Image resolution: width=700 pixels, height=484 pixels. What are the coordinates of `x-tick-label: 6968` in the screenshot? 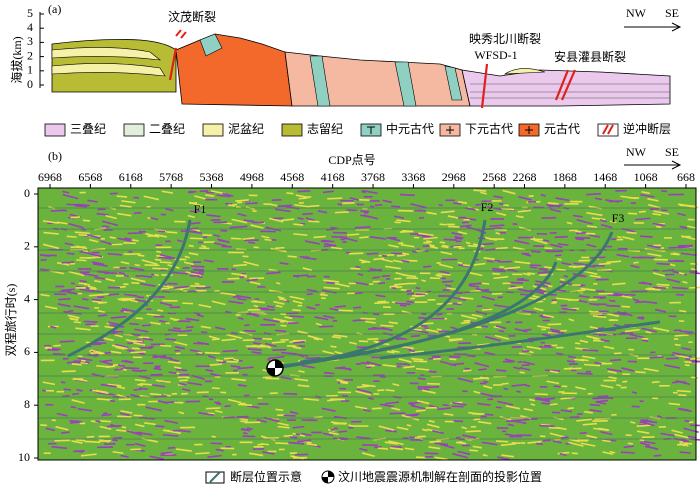 It's located at (50, 177).